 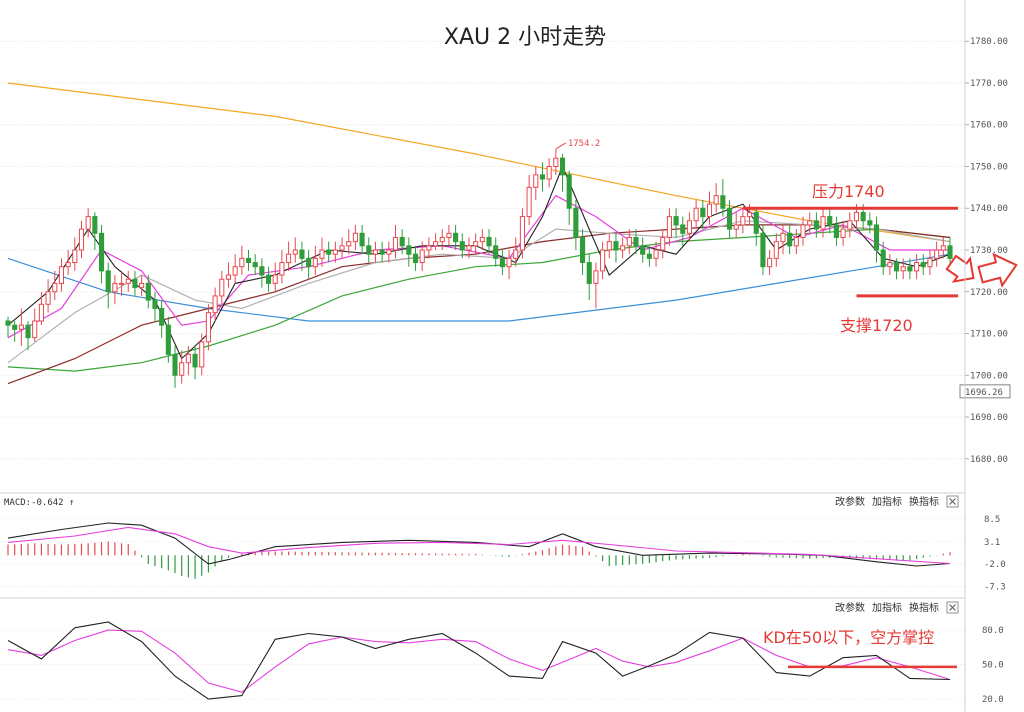 What do you see at coordinates (985, 391) in the screenshot?
I see `current-price-box` at bounding box center [985, 391].